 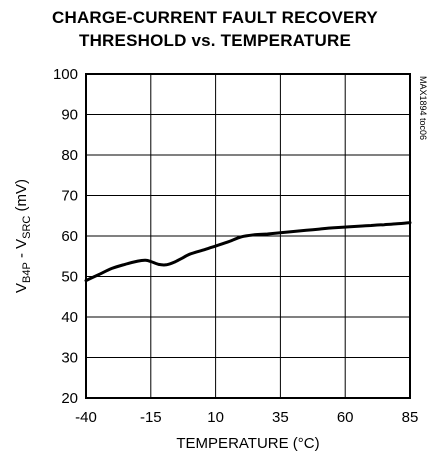 What do you see at coordinates (21, 250) in the screenshot?
I see `y-label-part-2: - V` at bounding box center [21, 250].